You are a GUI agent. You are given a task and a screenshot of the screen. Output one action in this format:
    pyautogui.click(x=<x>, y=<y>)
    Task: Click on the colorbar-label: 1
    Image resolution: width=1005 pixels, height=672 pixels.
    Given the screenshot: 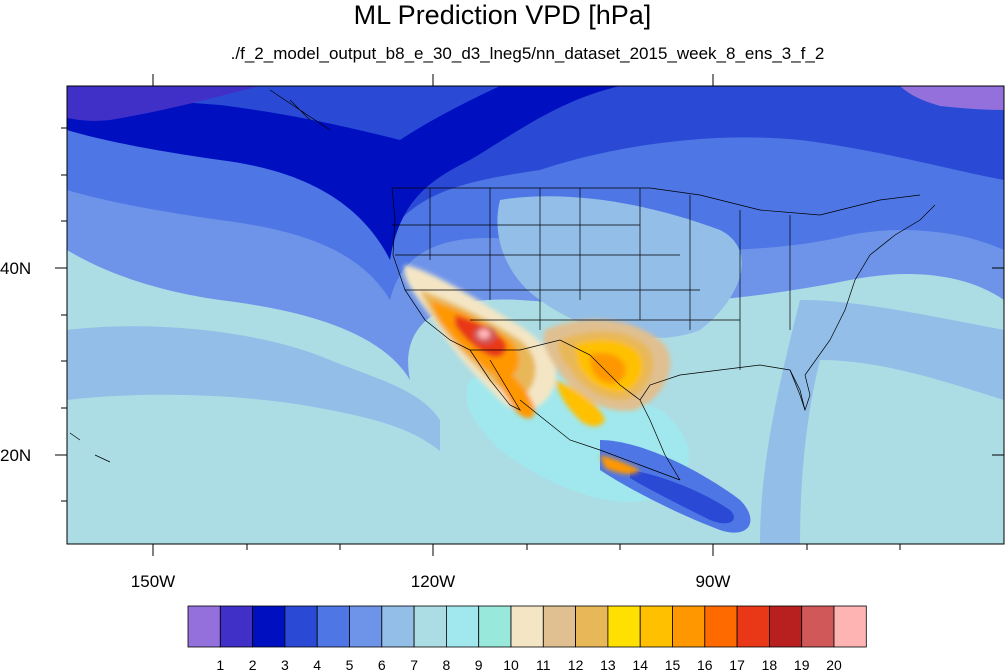 What is the action you would take?
    pyautogui.click(x=220, y=664)
    